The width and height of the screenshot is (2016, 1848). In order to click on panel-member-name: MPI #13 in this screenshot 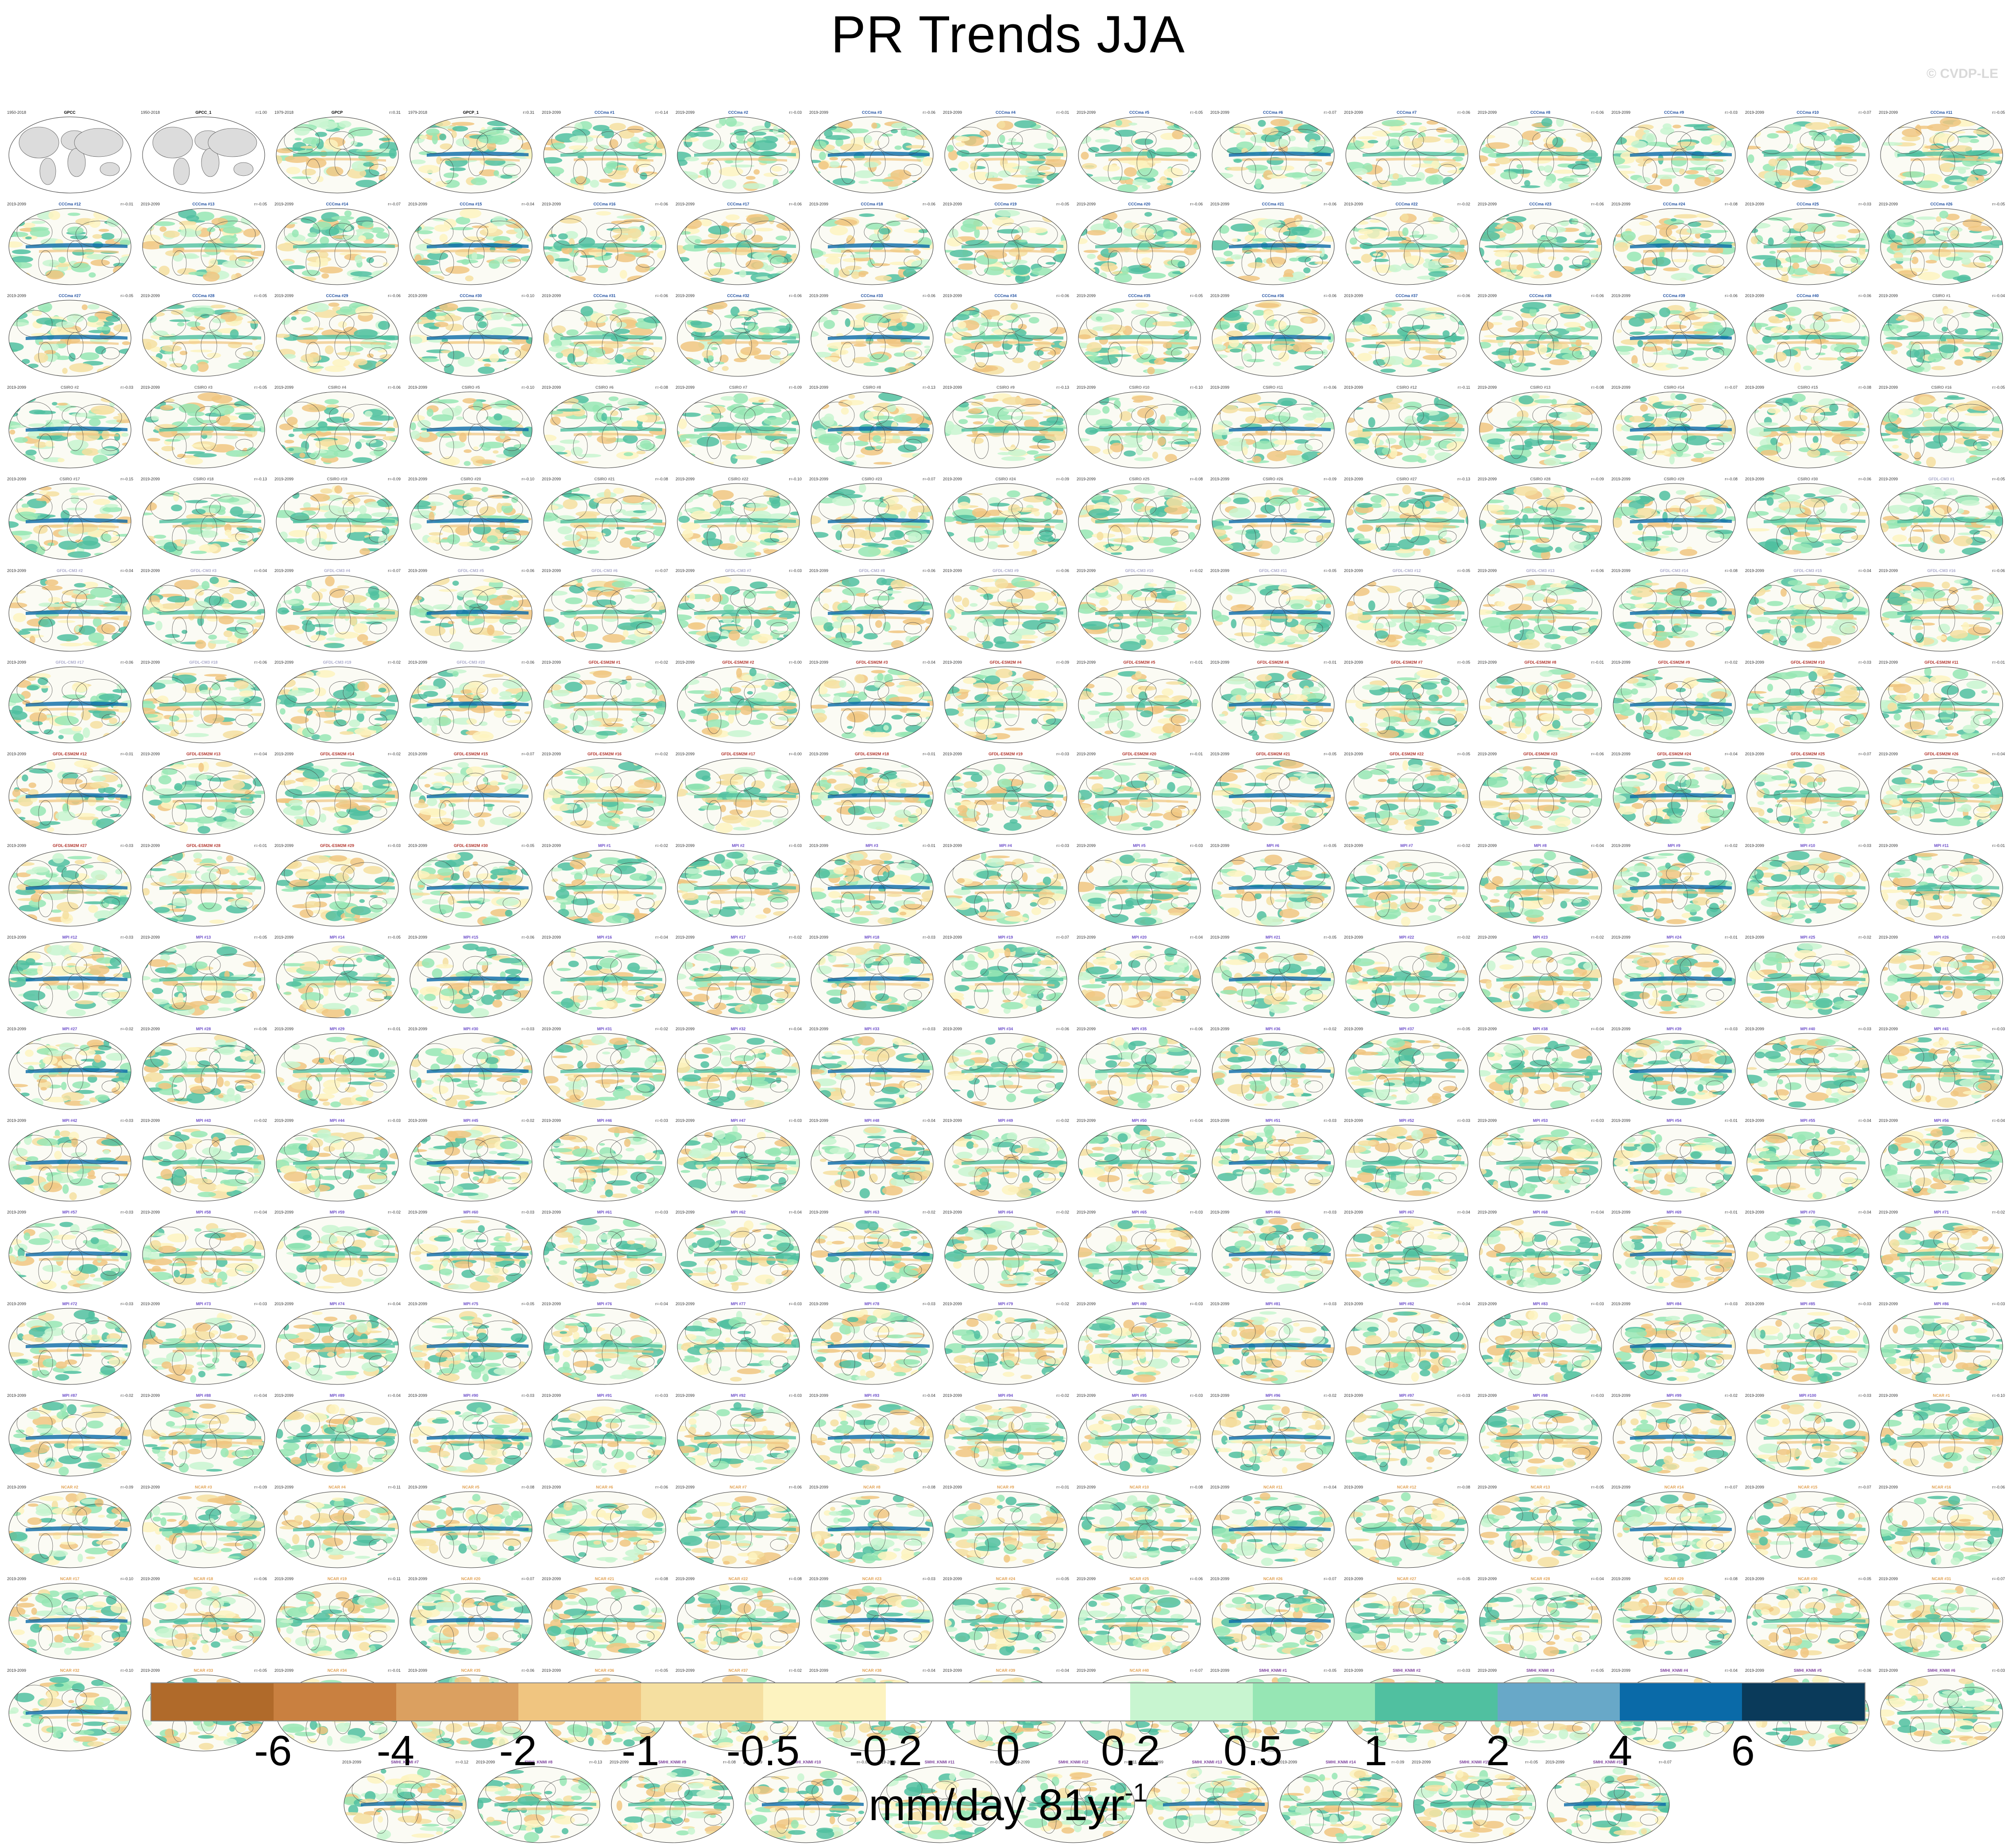, I will do `click(204, 937)`.